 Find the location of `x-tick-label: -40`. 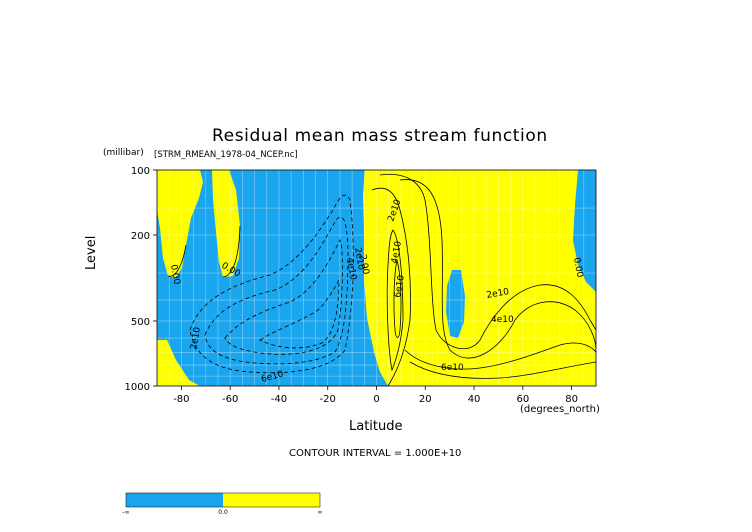

x-tick-label: -40 is located at coordinates (279, 399).